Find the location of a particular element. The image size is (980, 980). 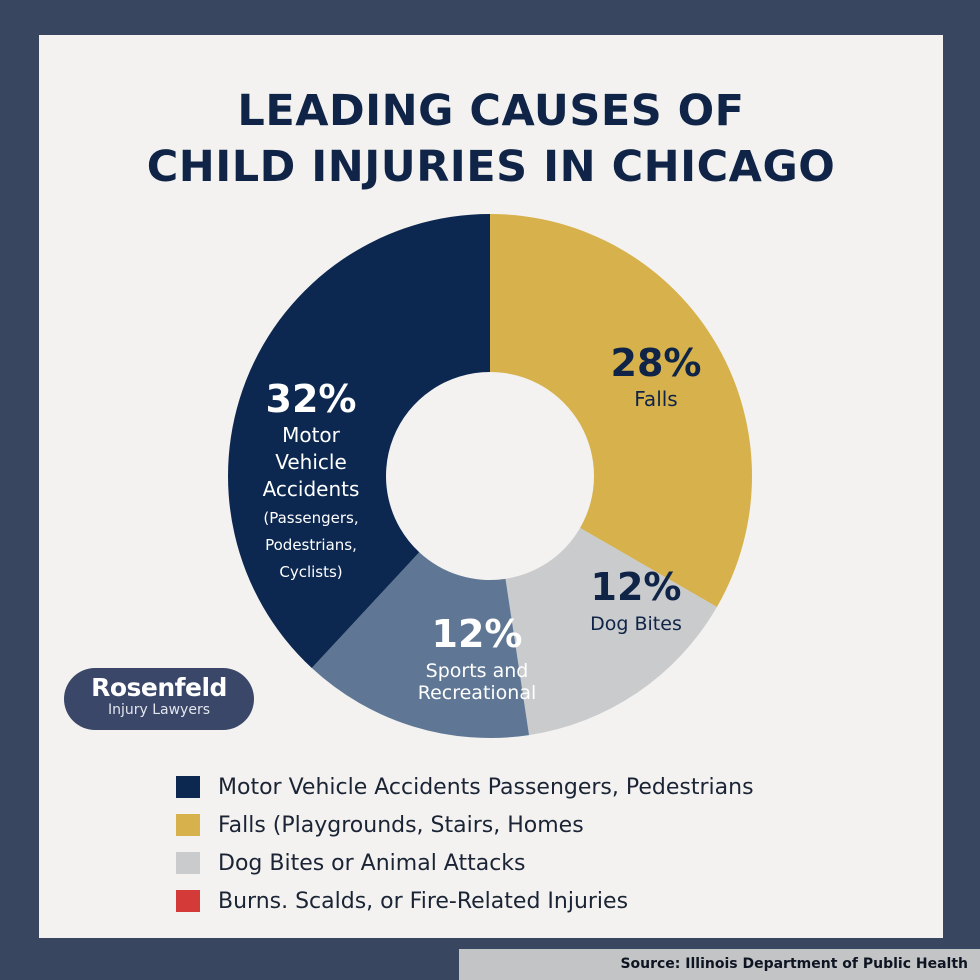

rosenfeld-logo: Rosenfeld Injury Lawyers is located at coordinates (159, 699).